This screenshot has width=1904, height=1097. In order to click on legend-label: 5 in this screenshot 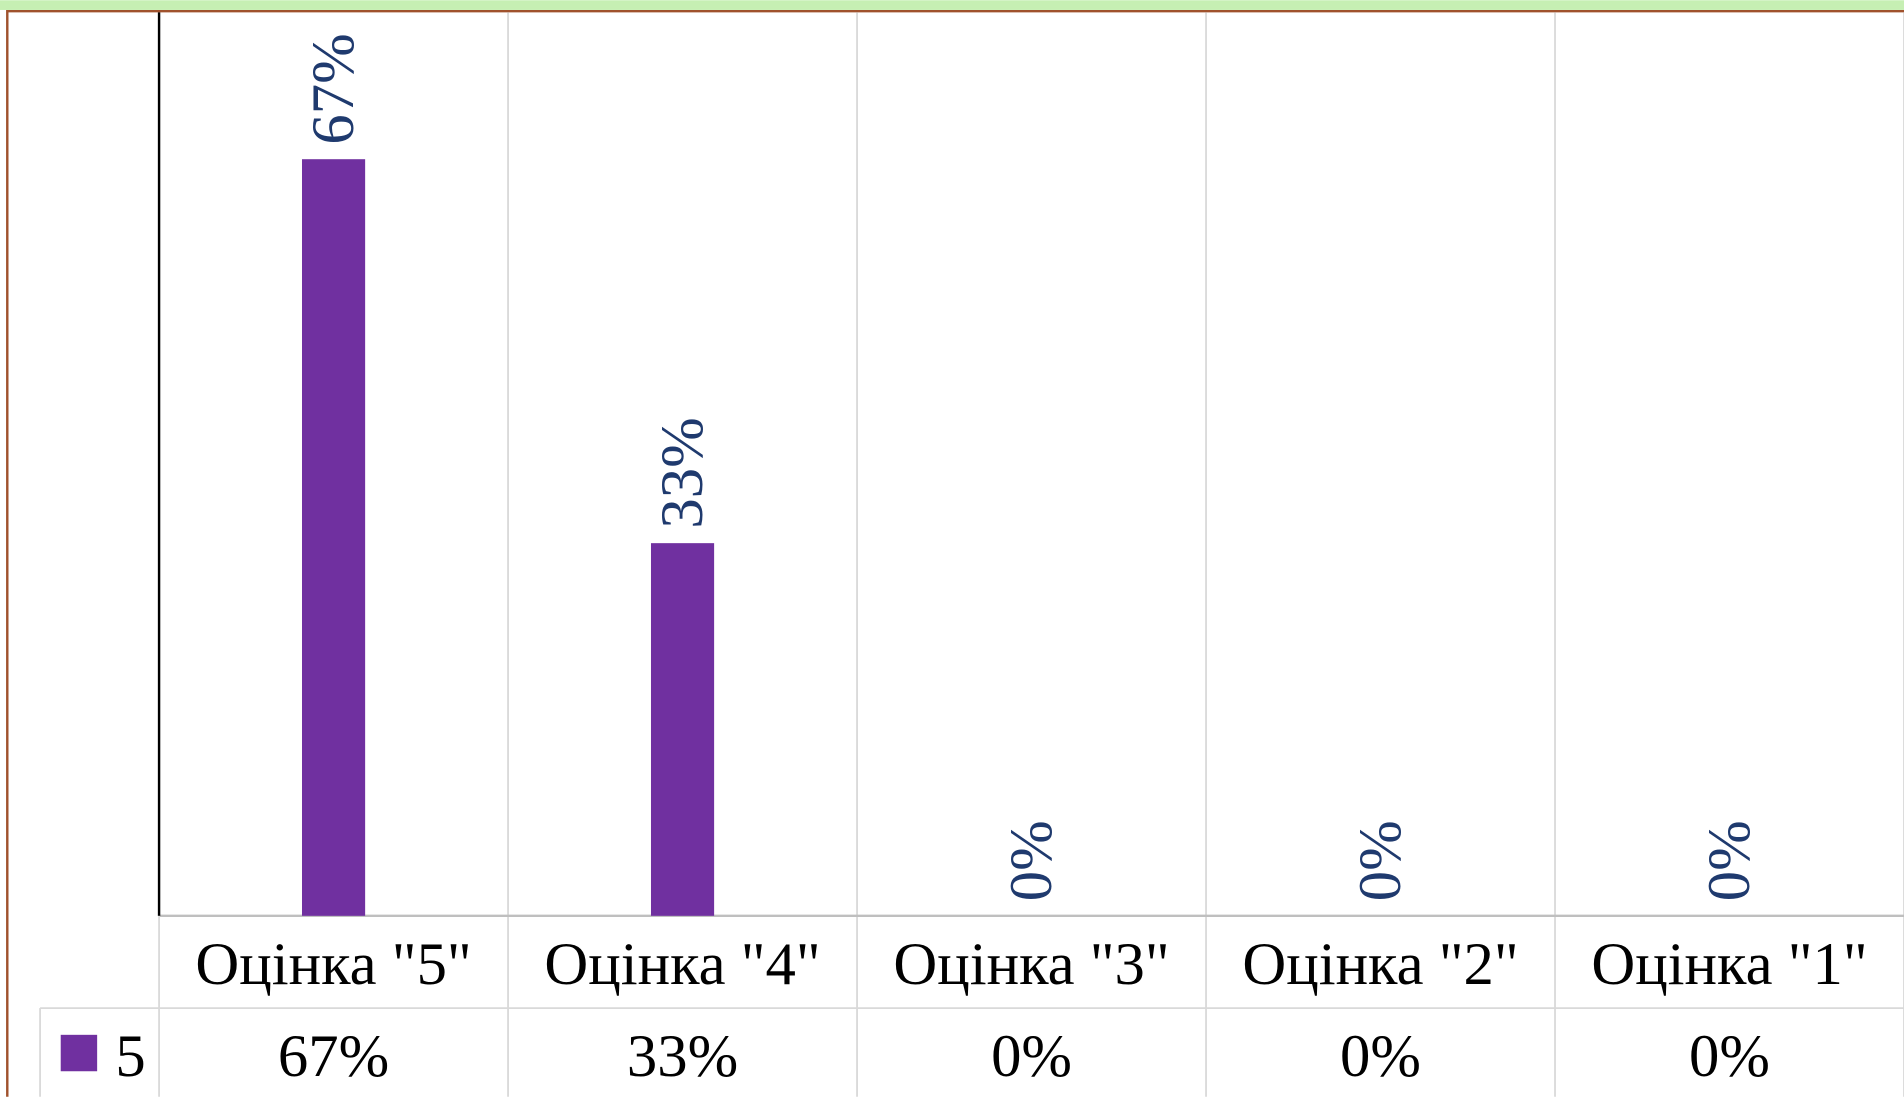, I will do `click(130, 1056)`.